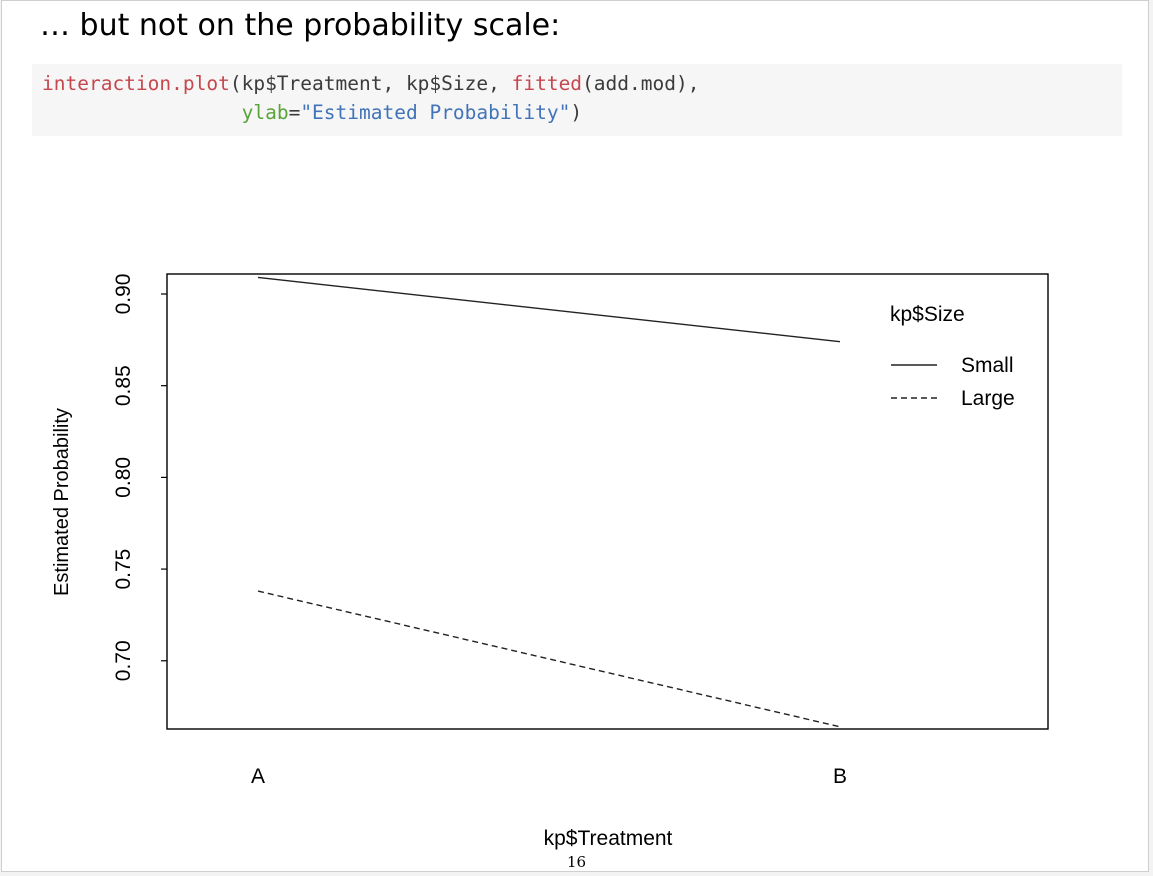 The width and height of the screenshot is (1153, 876). I want to click on legend-label-large: Large, so click(988, 398).